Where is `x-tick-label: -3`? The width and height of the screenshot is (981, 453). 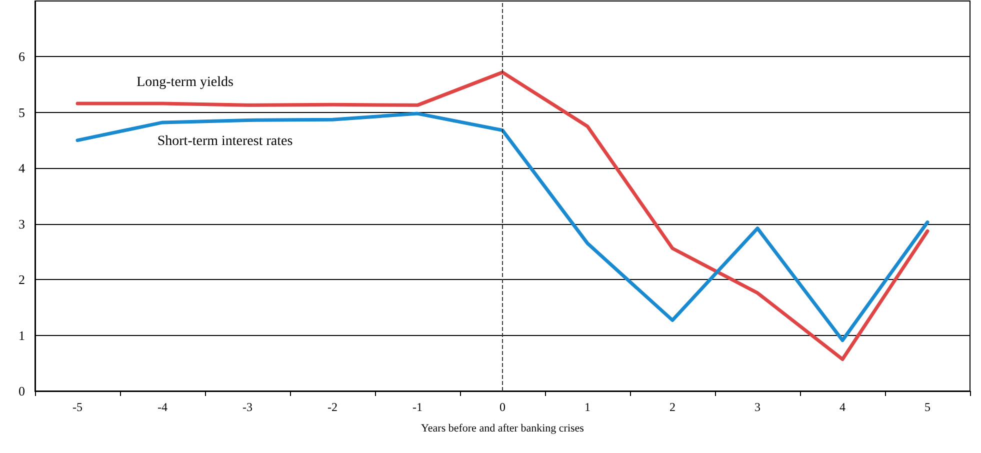
x-tick-label: -3 is located at coordinates (247, 407).